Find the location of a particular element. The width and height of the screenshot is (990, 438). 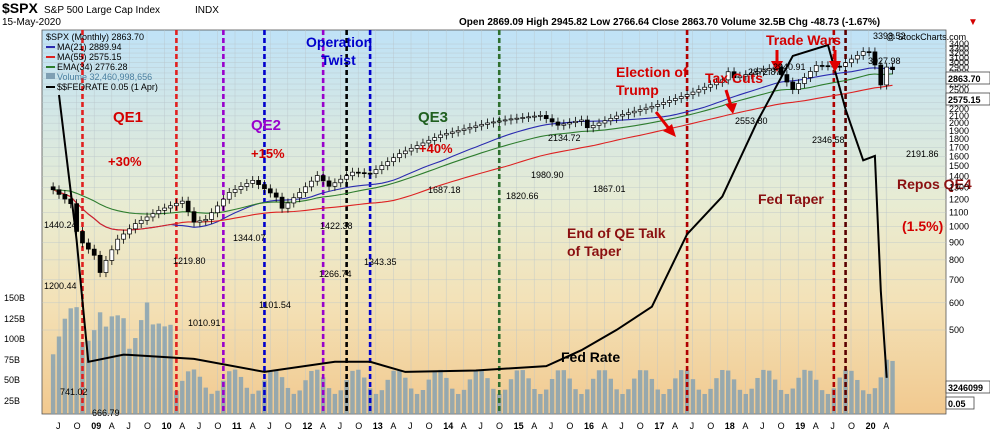

time-tick-label: O is located at coordinates (640, 426).